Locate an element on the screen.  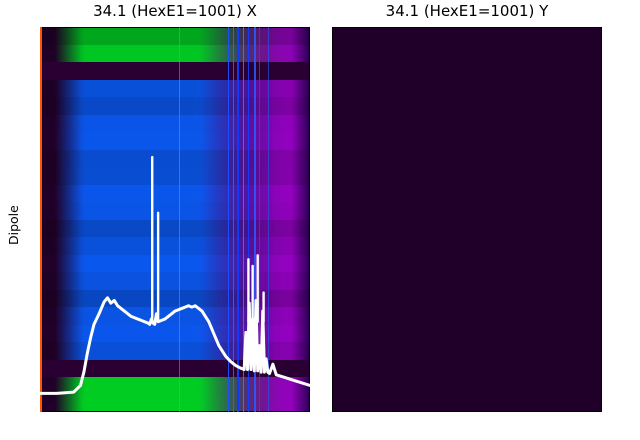
category-axis-left is located at coordinates (18, 219).